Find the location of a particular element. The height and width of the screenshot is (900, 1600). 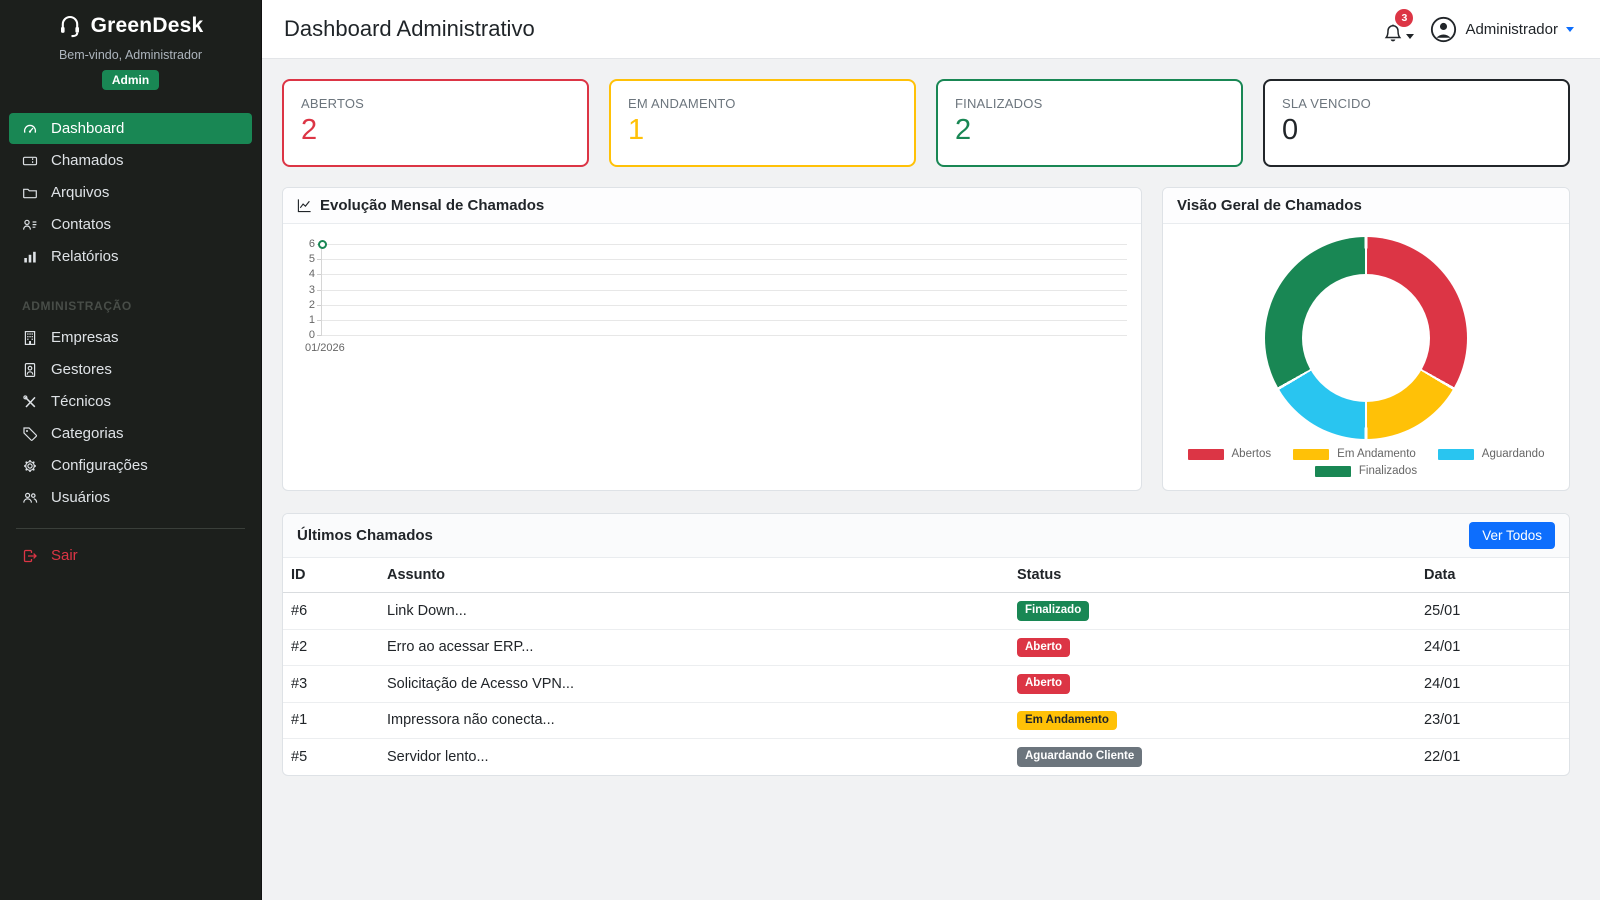

col-header-date: Data is located at coordinates (1492, 575).